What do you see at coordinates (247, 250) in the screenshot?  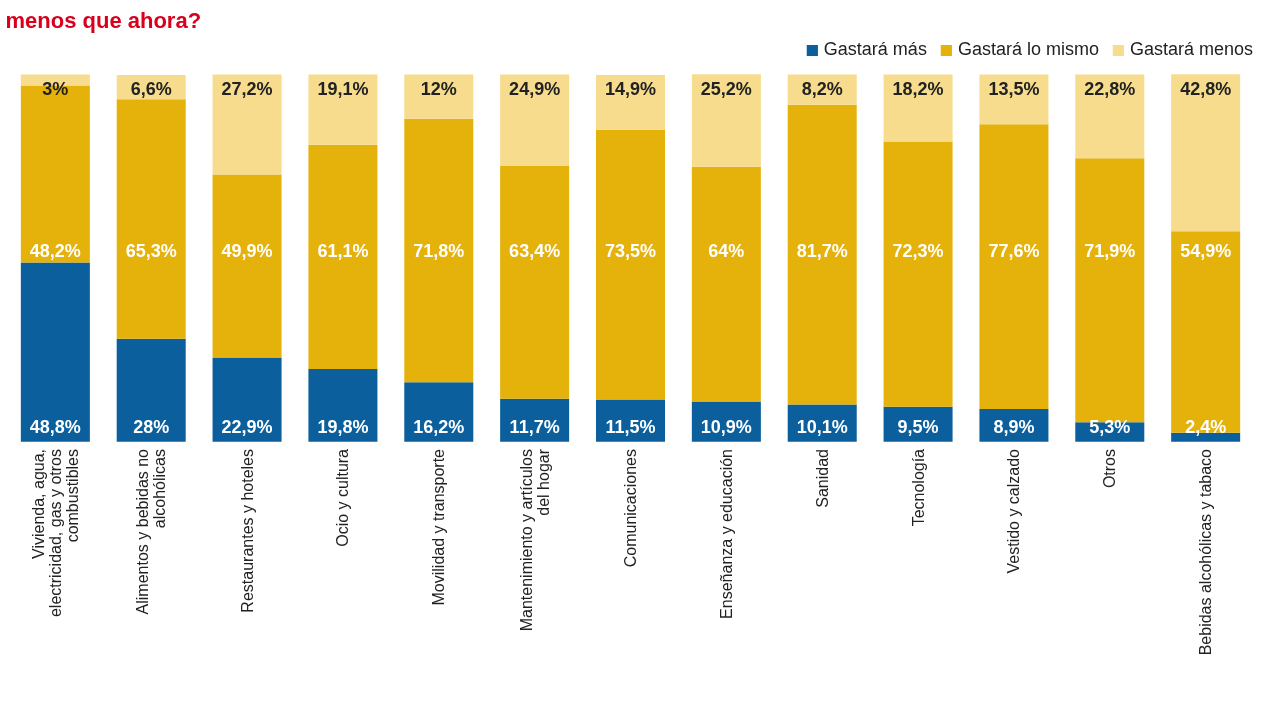 I see `data-label: 49,9%` at bounding box center [247, 250].